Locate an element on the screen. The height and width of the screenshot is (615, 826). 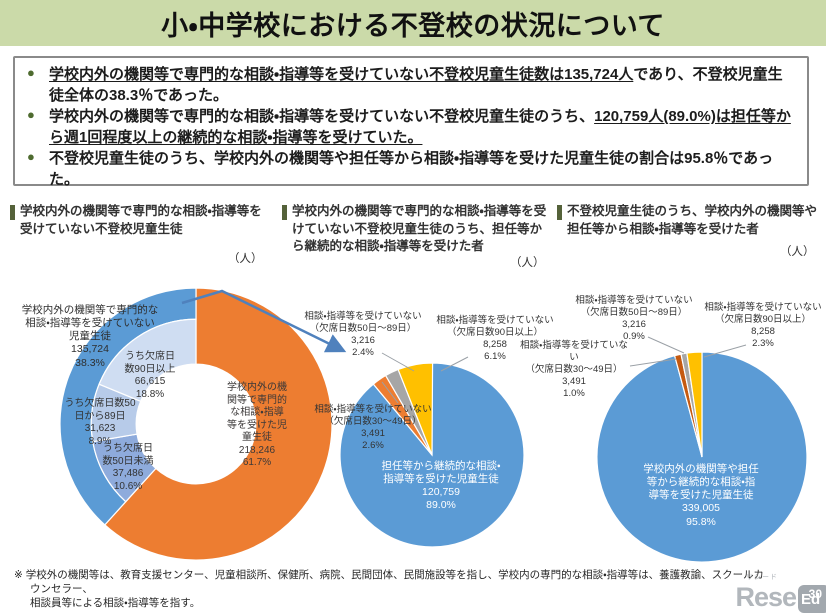
label-absent-90plus: うち欠席日 数90日以上 66,615 18.8% is located at coordinates (150, 375).